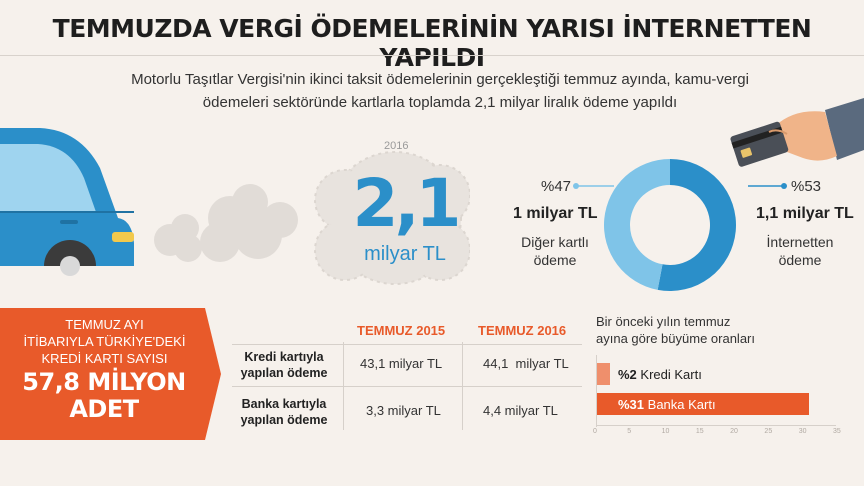 This screenshot has height=486, width=864. What do you see at coordinates (555, 251) in the screenshot?
I see `donut-left-label: Diğer kartlı ödeme` at bounding box center [555, 251].